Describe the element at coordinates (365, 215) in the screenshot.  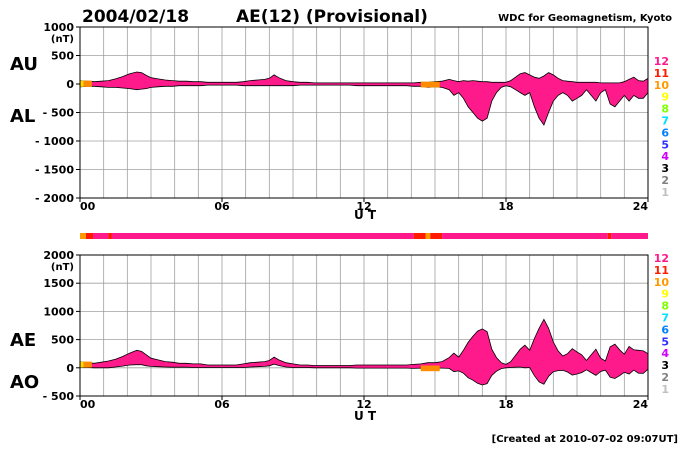
I see `top-x-axis-label: U T` at that location.